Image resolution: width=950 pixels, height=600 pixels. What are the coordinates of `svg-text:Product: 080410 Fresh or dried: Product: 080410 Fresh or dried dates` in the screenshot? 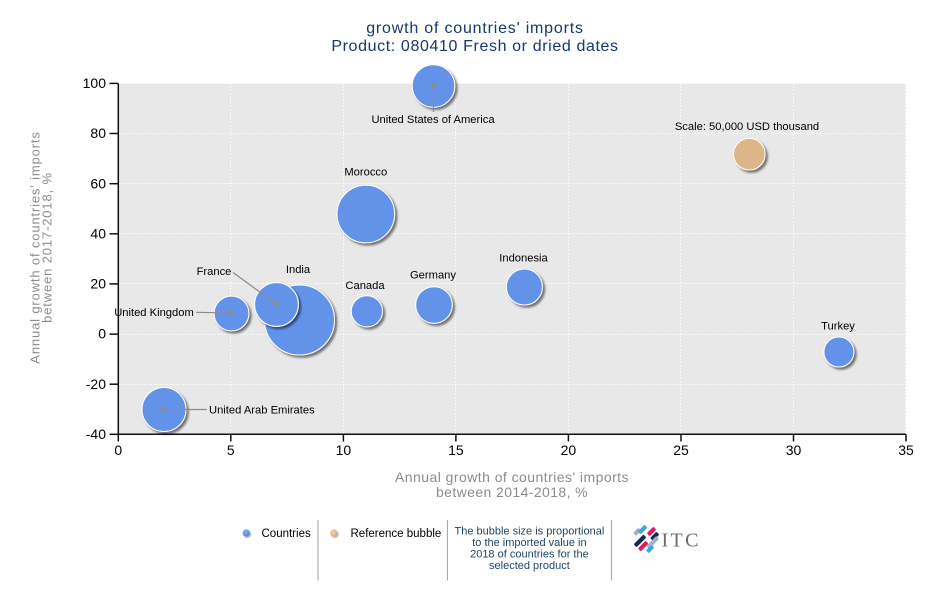 It's located at (474, 46).